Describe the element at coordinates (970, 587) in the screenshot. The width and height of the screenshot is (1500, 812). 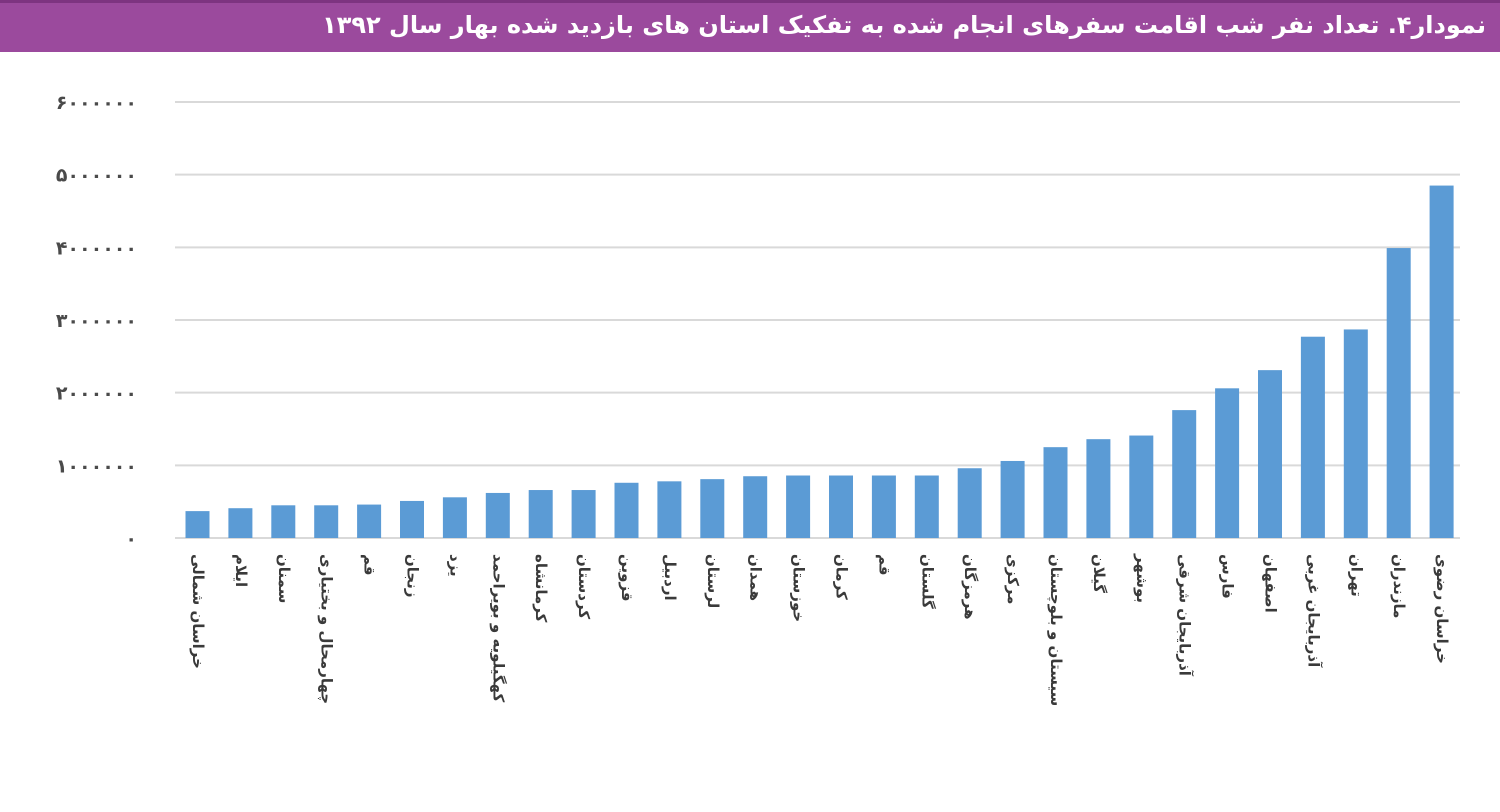
I see `x-tick-label: هرمزگان` at that location.